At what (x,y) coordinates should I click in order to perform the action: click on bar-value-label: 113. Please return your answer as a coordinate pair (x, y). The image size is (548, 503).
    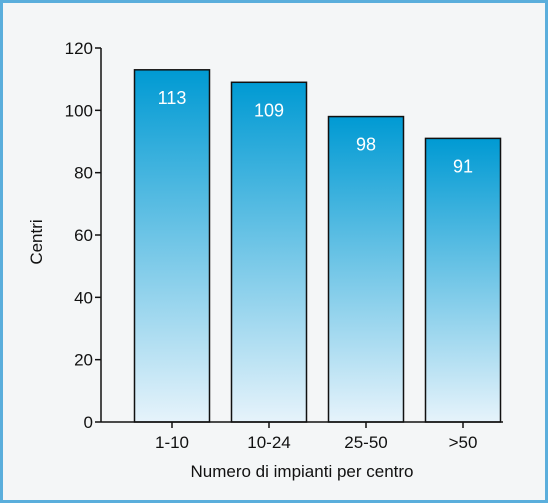
    Looking at the image, I should click on (172, 98).